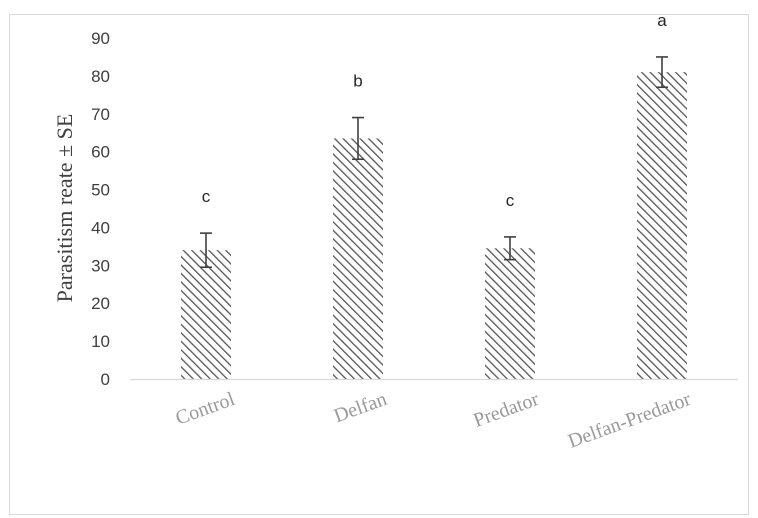 The image size is (758, 518). What do you see at coordinates (100, 76) in the screenshot?
I see `y-tick-label: 80` at bounding box center [100, 76].